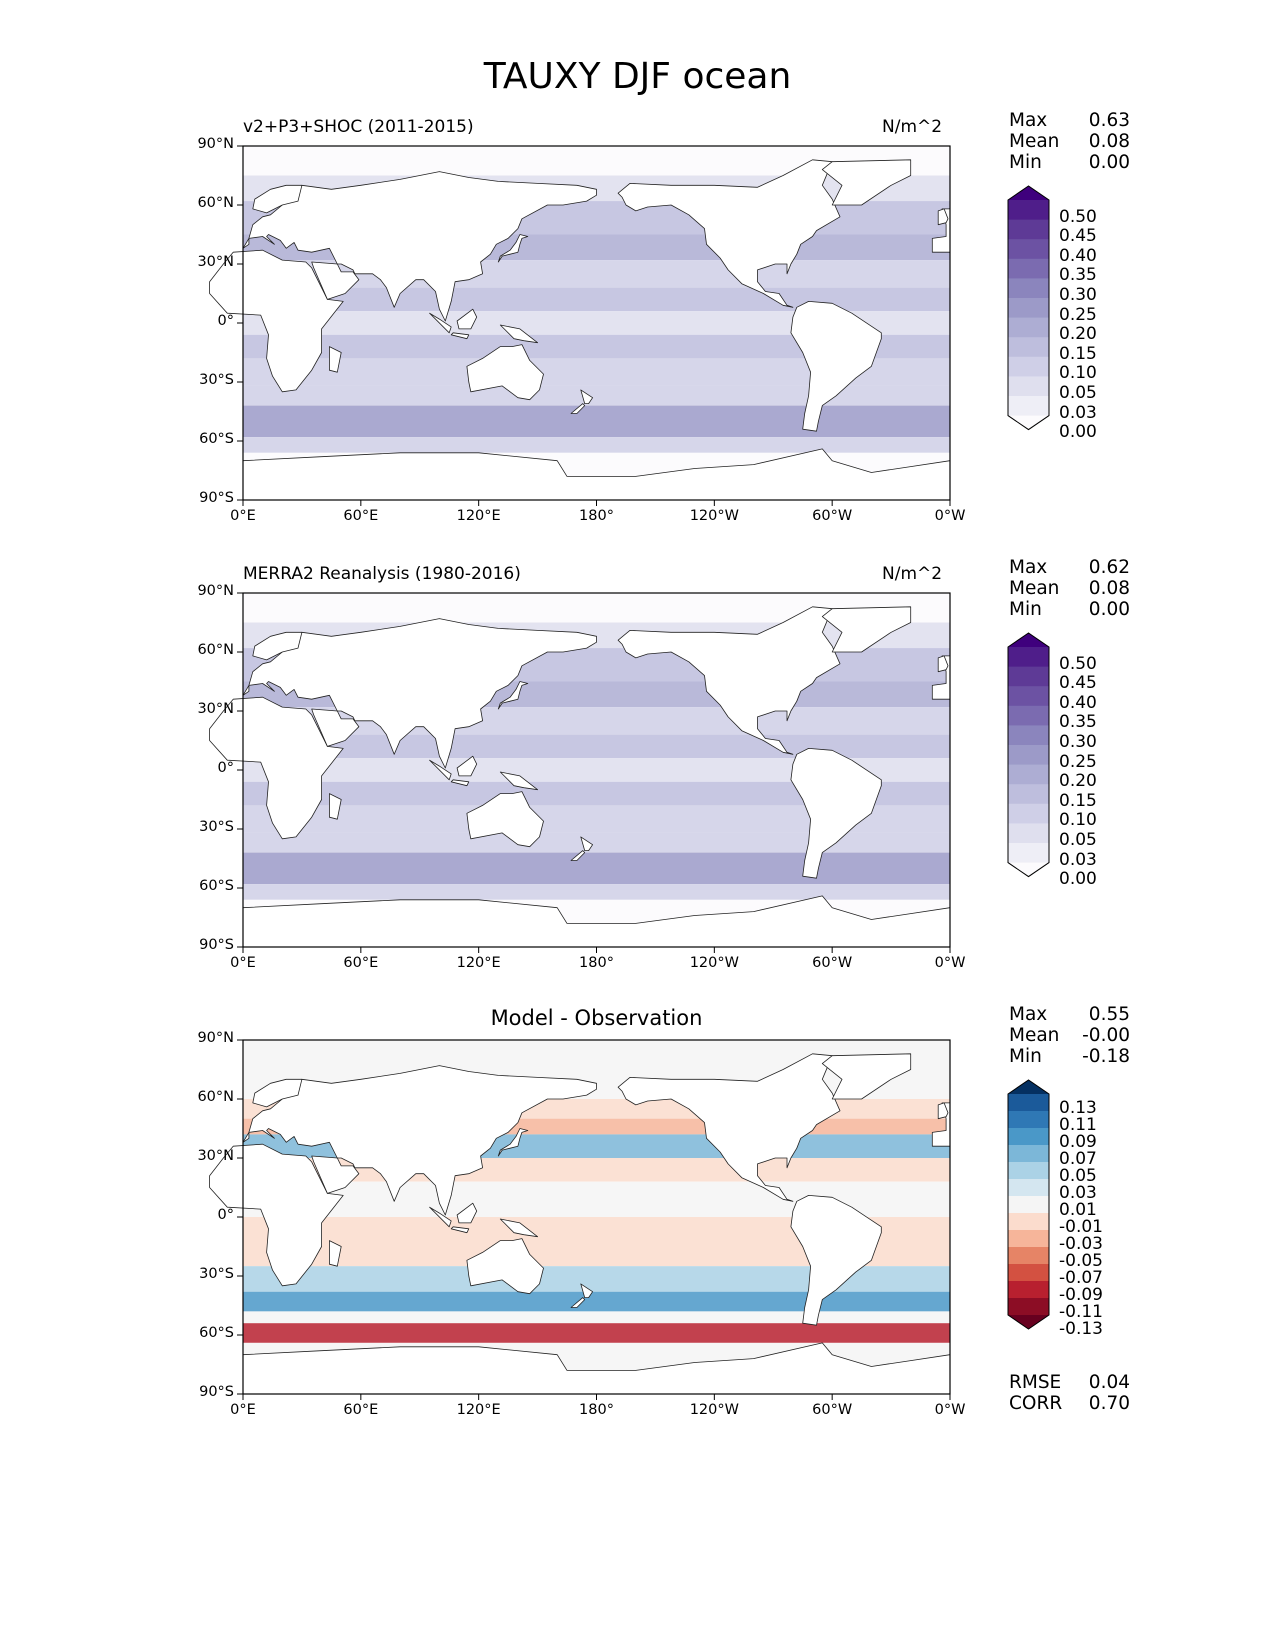 The height and width of the screenshot is (1650, 1275). I want to click on colorbar-tick-label: 0.01, so click(1078, 1210).